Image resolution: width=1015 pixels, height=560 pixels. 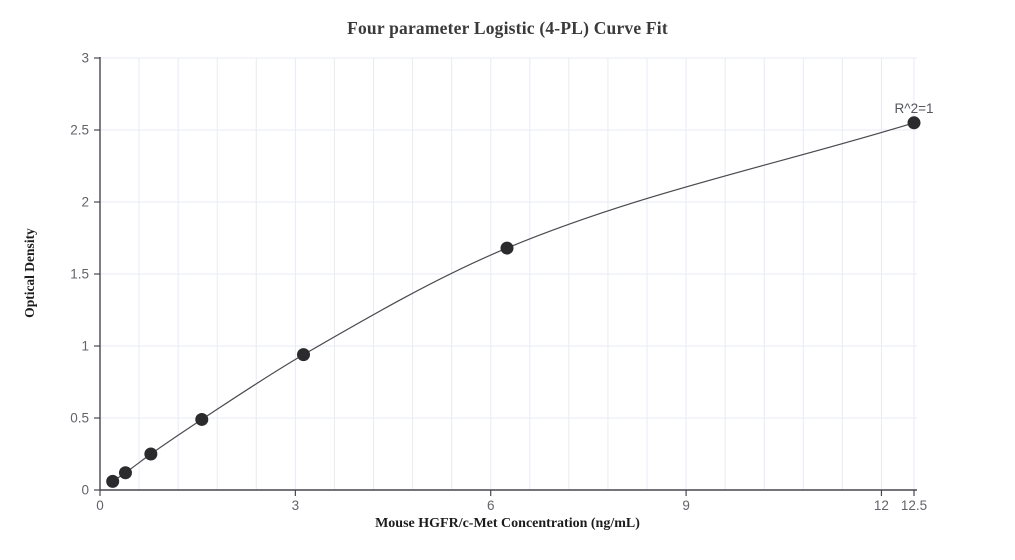 I want to click on x-axis-label: Mouse HGFR/c-Met Concentration (ng/mL), so click(x=507, y=523).